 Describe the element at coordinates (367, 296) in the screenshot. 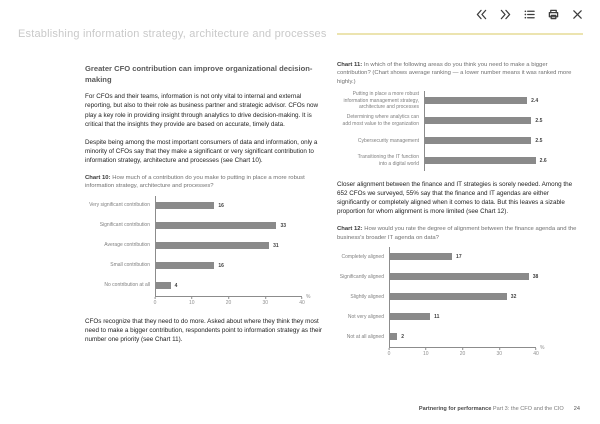

I see `chart-category-label: Slightly aligned` at that location.